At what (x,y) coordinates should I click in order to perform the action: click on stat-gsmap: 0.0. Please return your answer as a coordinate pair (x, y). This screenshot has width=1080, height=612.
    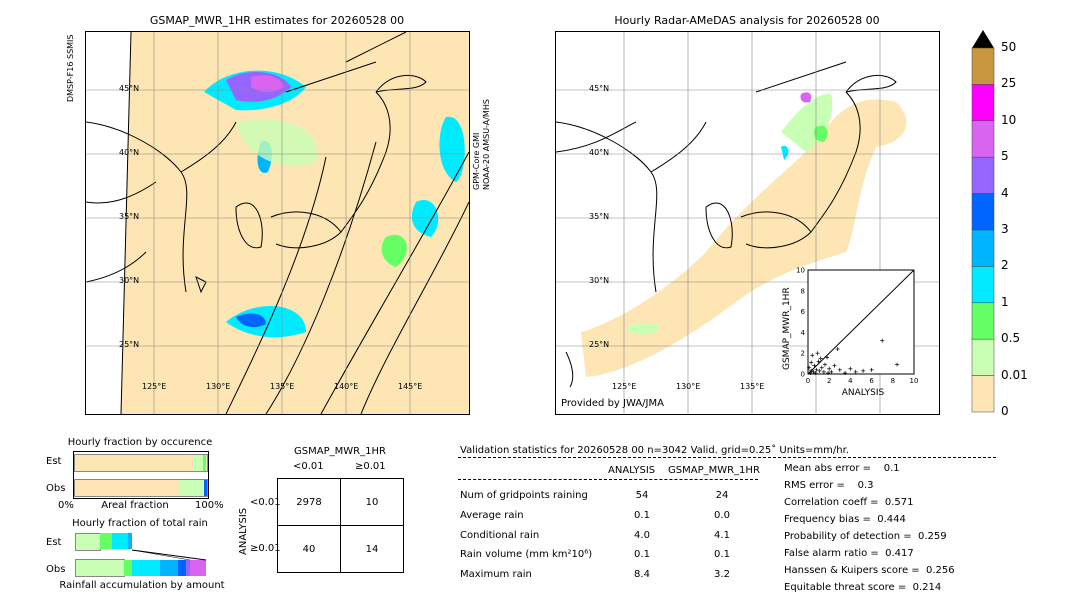
    Looking at the image, I should click on (722, 515).